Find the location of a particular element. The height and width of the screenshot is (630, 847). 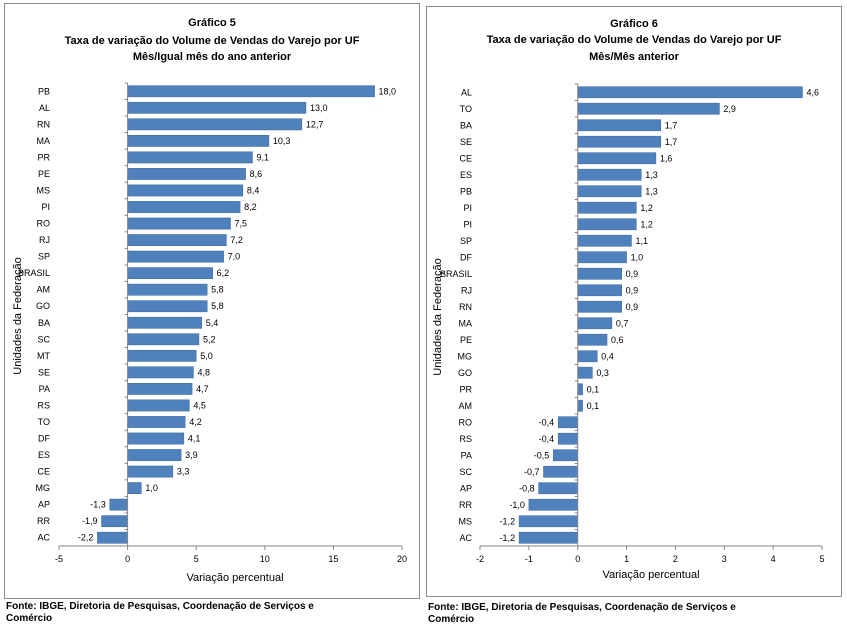

data-label: 1,1 is located at coordinates (641, 241).